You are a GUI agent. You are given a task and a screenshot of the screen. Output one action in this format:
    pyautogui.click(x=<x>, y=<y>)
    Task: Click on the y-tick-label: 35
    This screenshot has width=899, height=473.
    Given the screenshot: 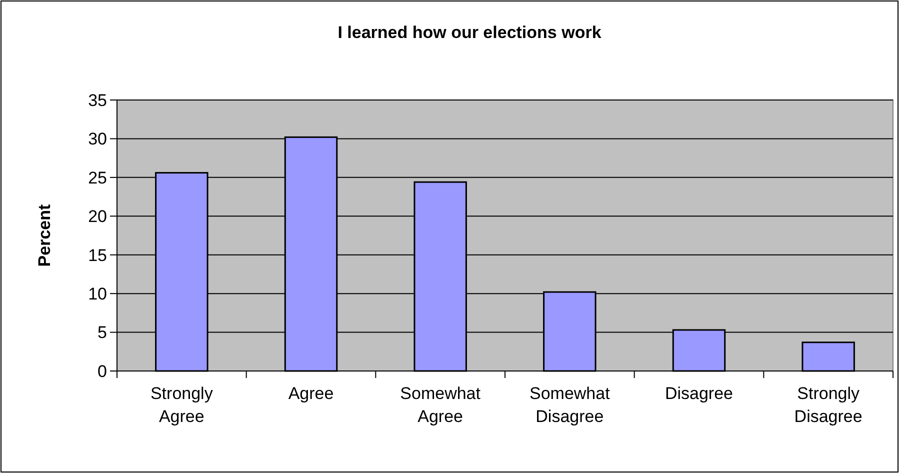 What is the action you would take?
    pyautogui.click(x=97, y=100)
    